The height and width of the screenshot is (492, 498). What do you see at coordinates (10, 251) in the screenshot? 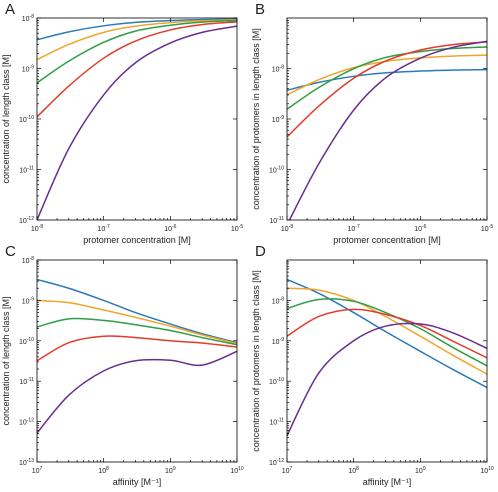
I see `panel-letter: C` at bounding box center [10, 251].